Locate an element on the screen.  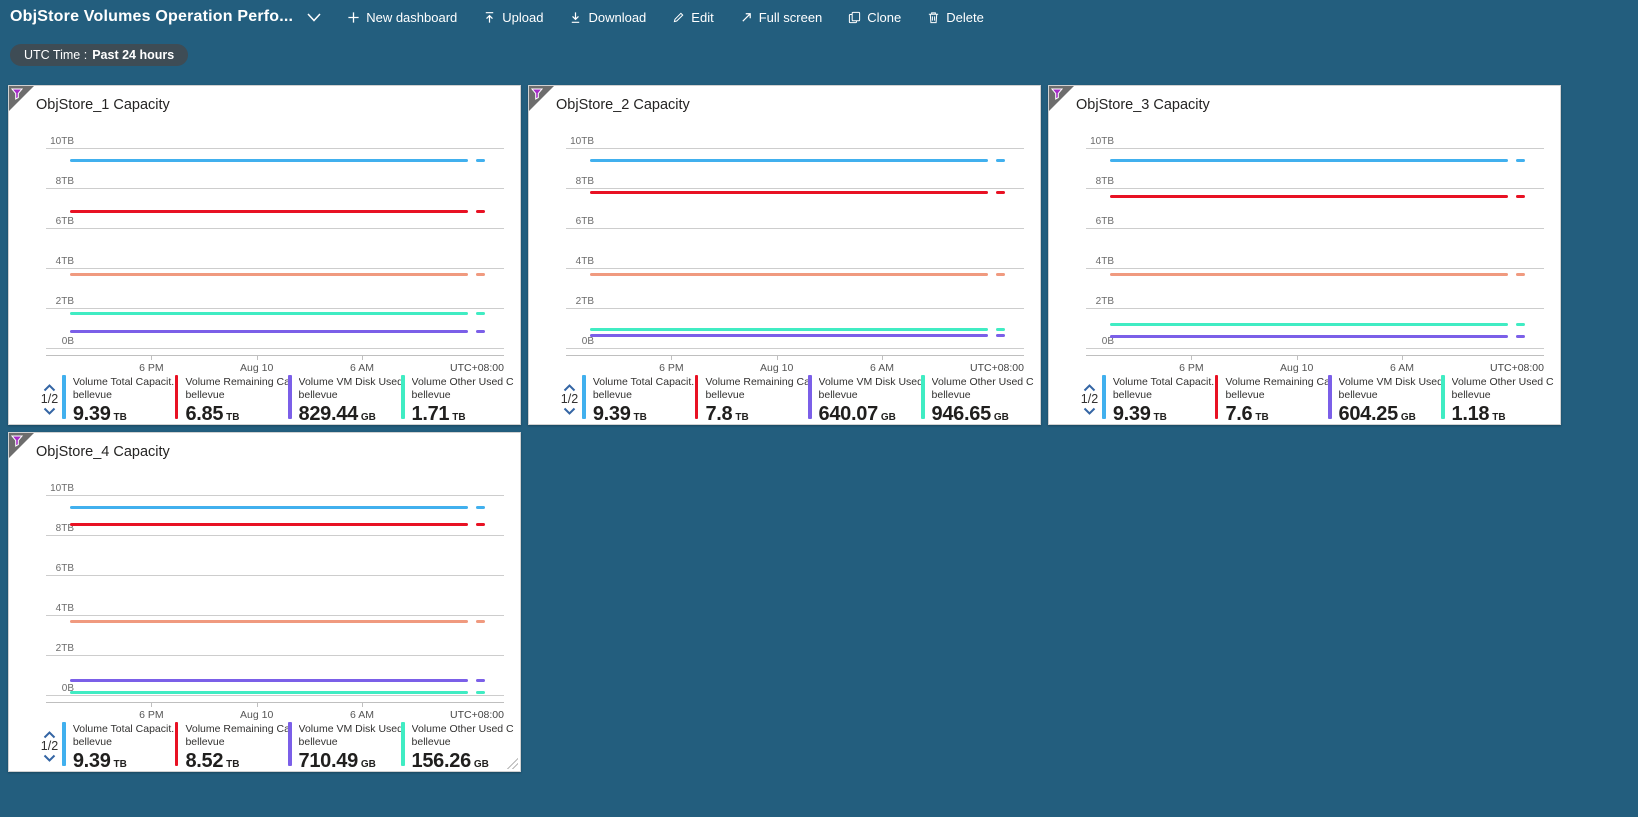
tile-resize-handle is located at coordinates (512, 763).